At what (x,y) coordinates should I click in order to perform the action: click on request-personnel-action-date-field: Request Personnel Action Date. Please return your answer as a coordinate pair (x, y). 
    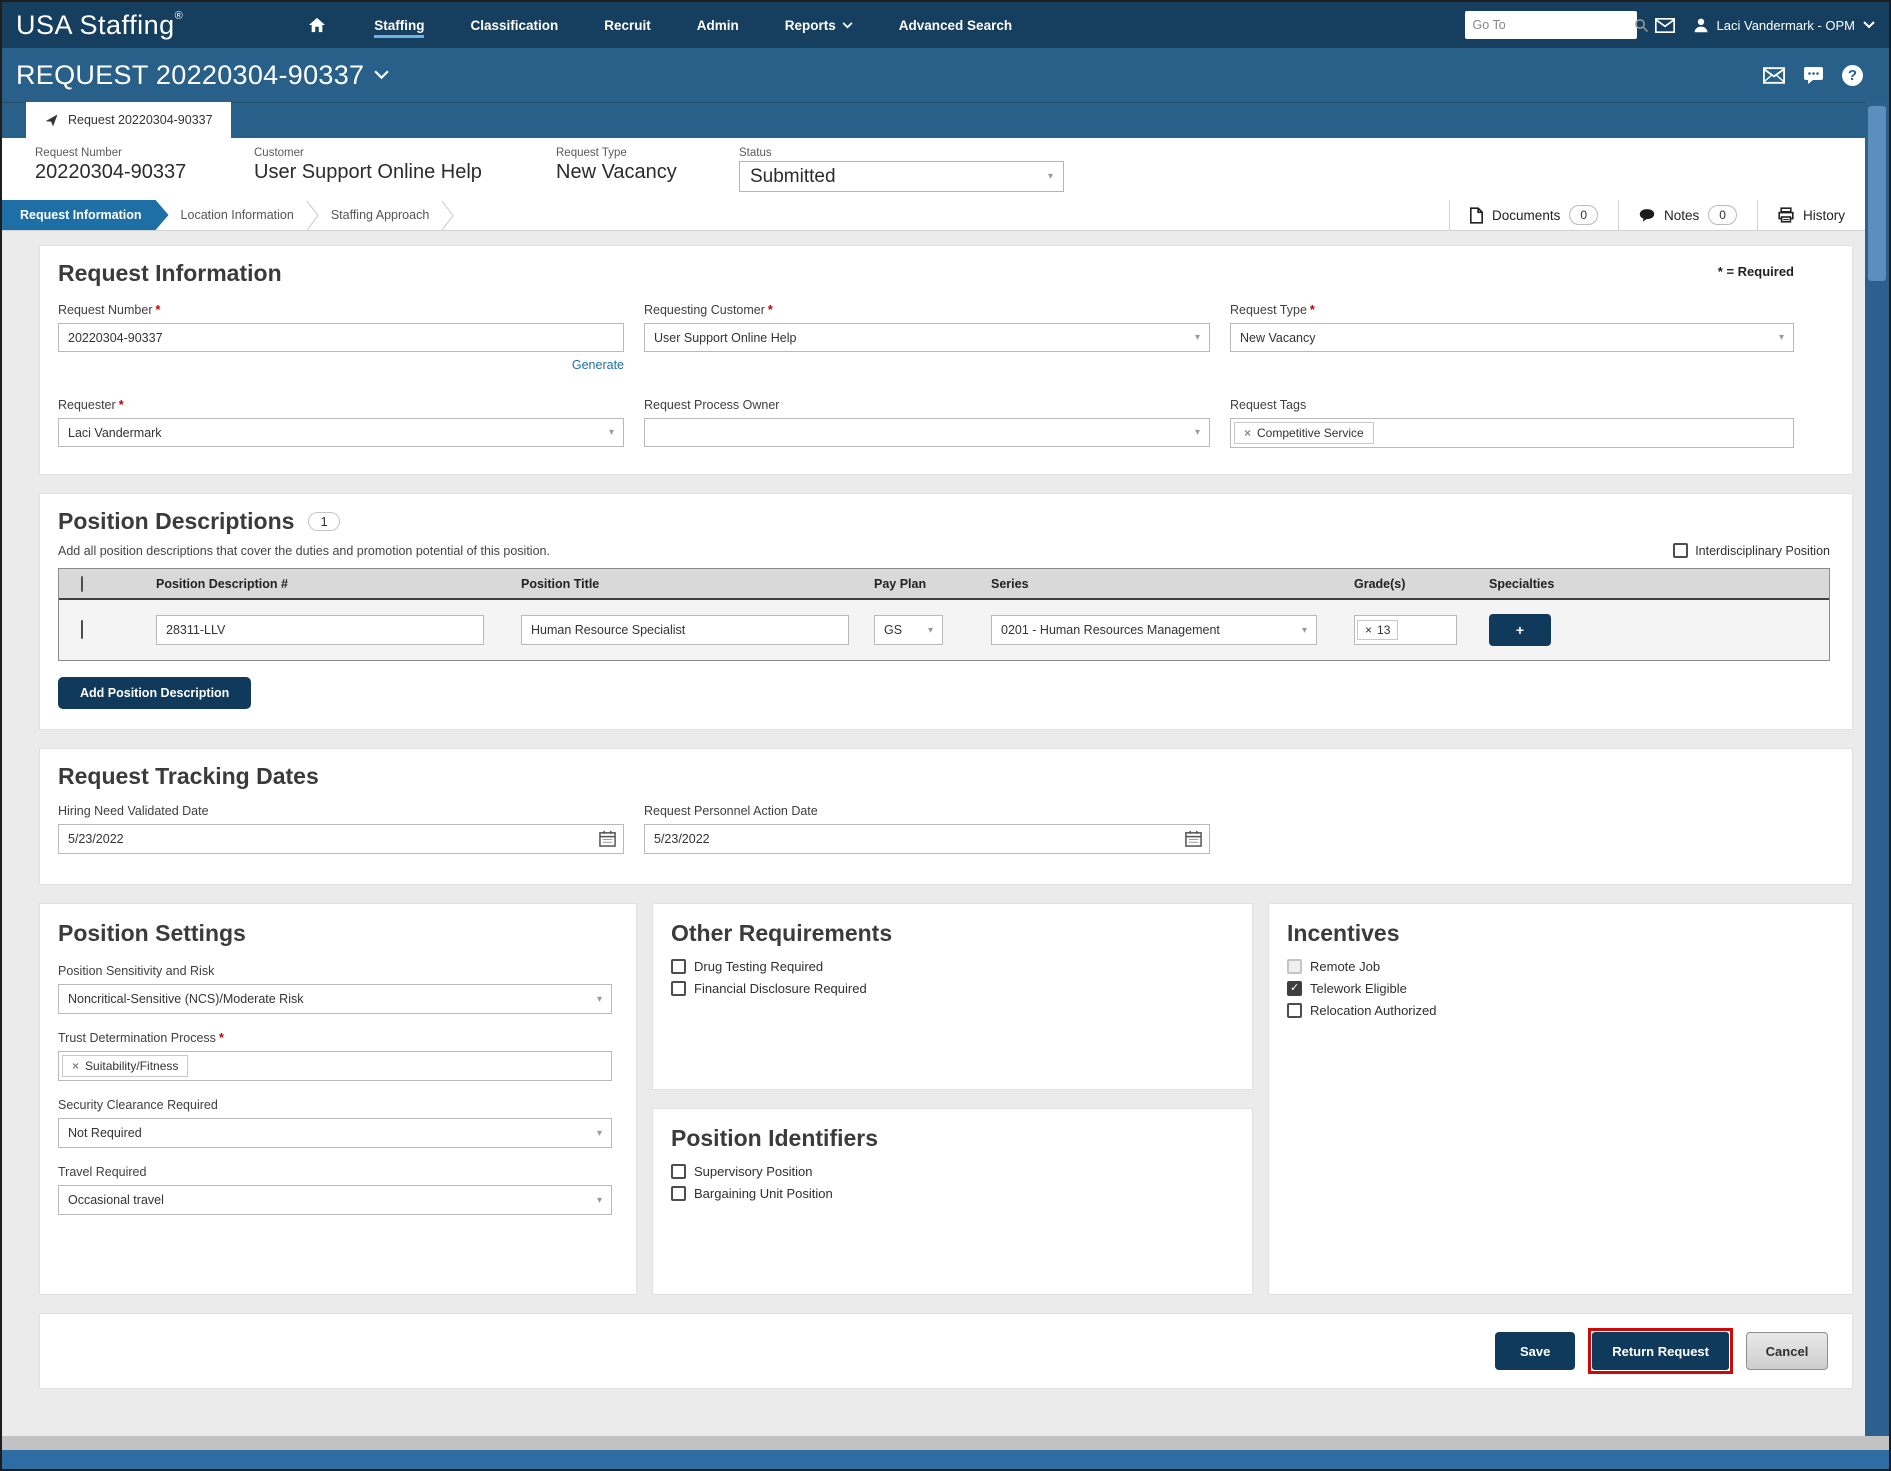
    Looking at the image, I should click on (927, 829).